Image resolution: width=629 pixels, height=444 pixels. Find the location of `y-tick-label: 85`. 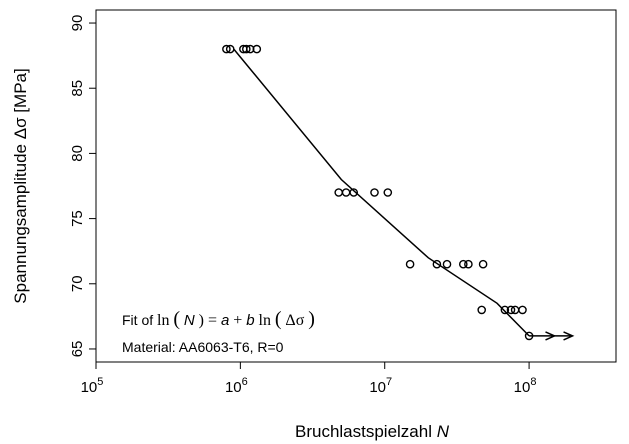

y-tick-label: 85 is located at coordinates (77, 88).